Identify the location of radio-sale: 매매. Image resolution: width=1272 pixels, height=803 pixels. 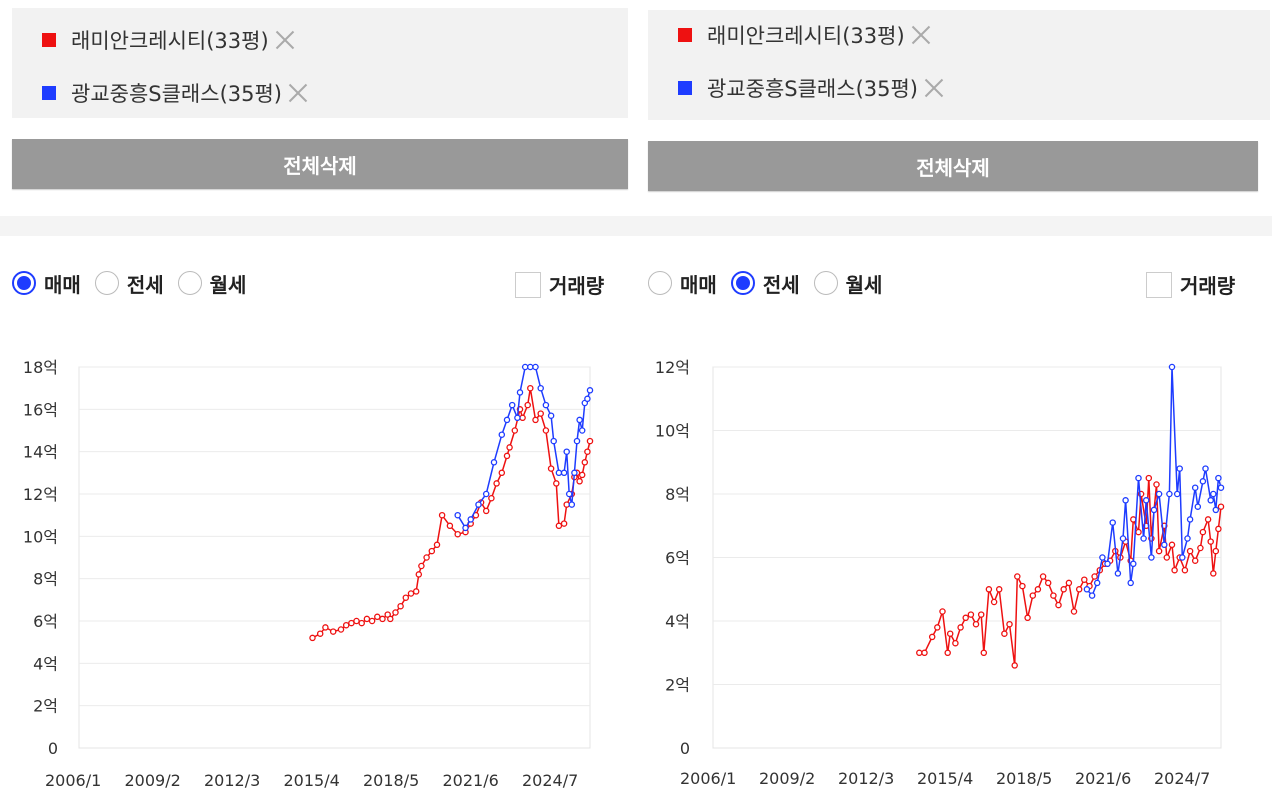
(46, 283).